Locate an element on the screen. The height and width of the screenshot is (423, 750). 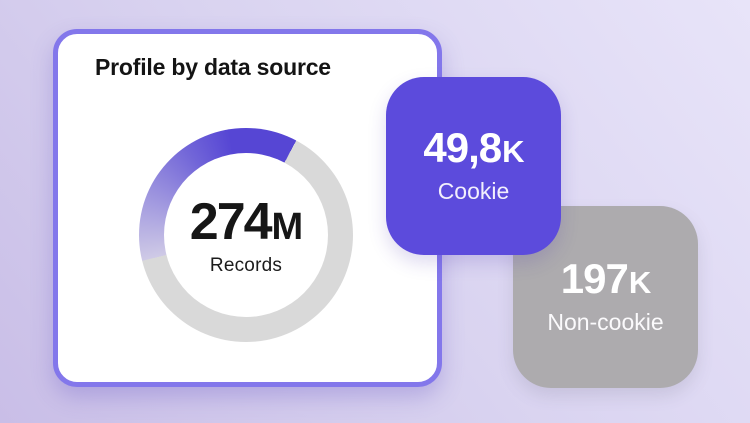
cookie-stat-card: 49,8 K Cookie is located at coordinates (473, 166).